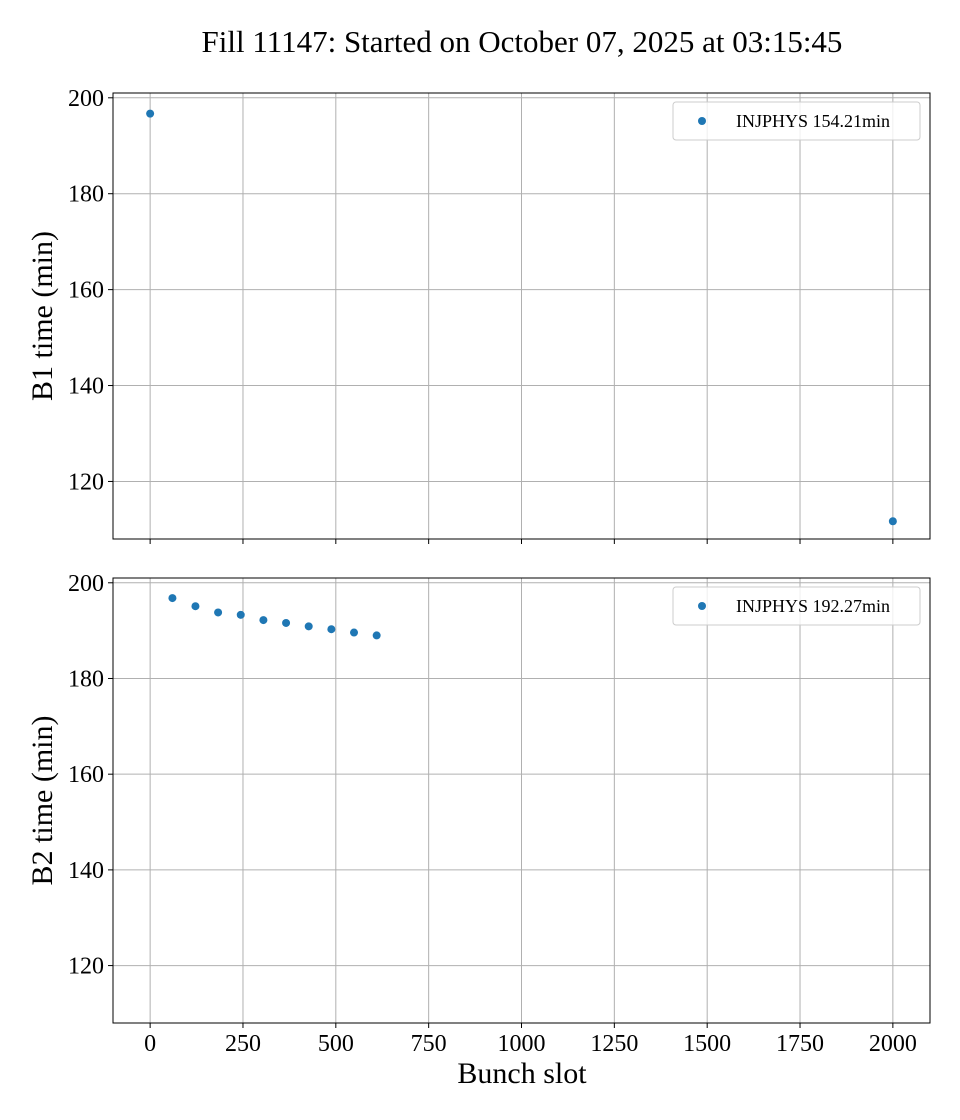 This screenshot has height=1120, width=960. What do you see at coordinates (800, 1044) in the screenshot?
I see `x-tick-label: 1750` at bounding box center [800, 1044].